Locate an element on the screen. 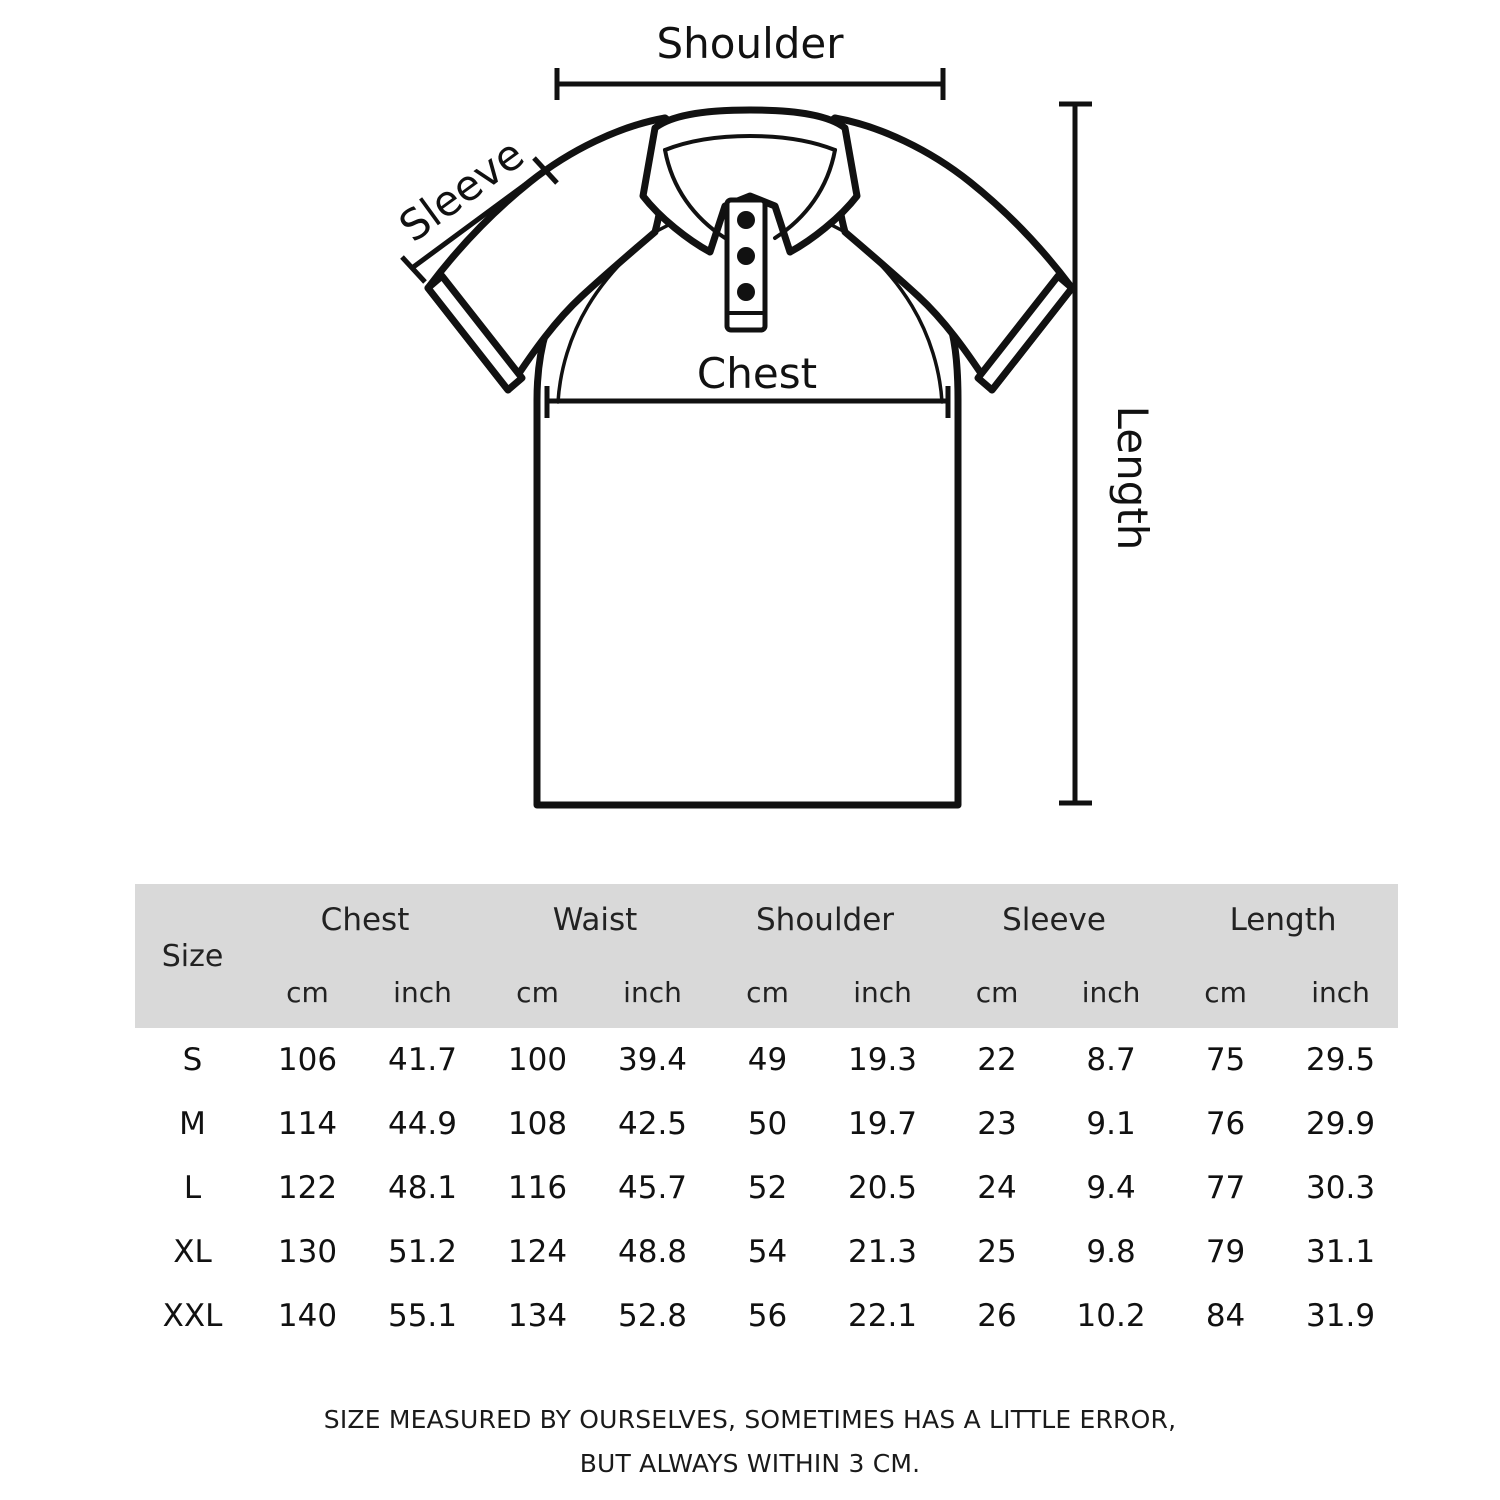 The width and height of the screenshot is (1500, 1500). cell-chest-cm: 130 is located at coordinates (307, 1252).